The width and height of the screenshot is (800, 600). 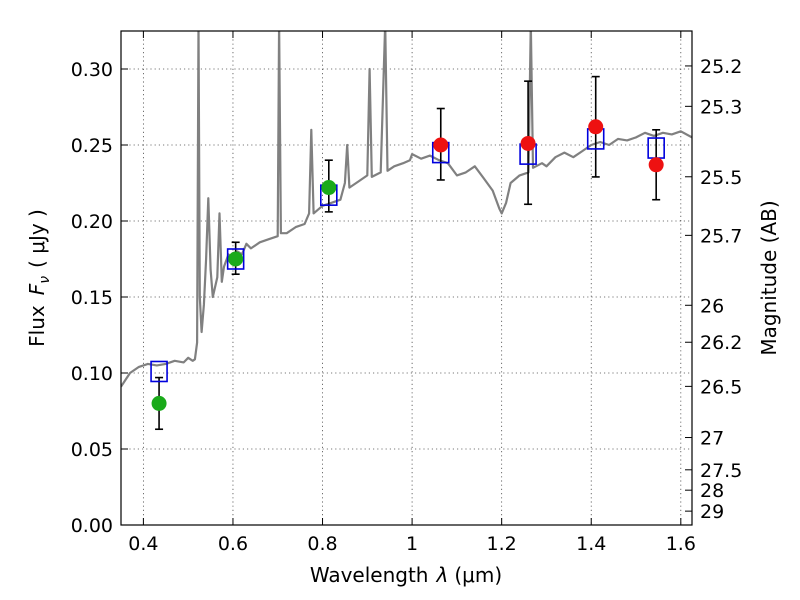 What do you see at coordinates (721, 236) in the screenshot?
I see `right-tick-label: 25.7` at bounding box center [721, 236].